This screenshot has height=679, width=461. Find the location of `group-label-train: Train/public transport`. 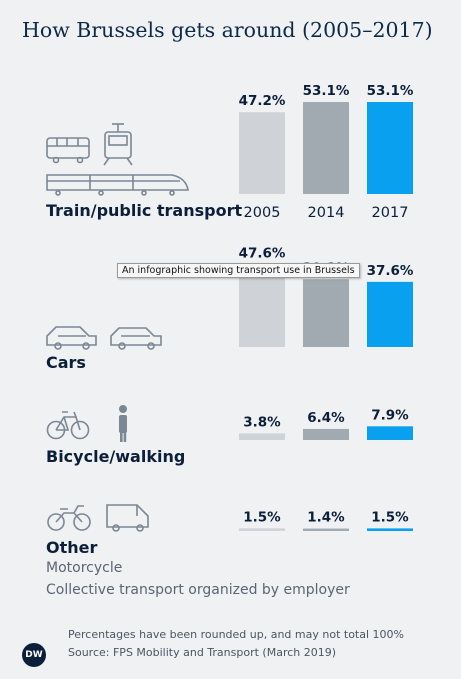

group-label-train: Train/public transport is located at coordinates (144, 210).